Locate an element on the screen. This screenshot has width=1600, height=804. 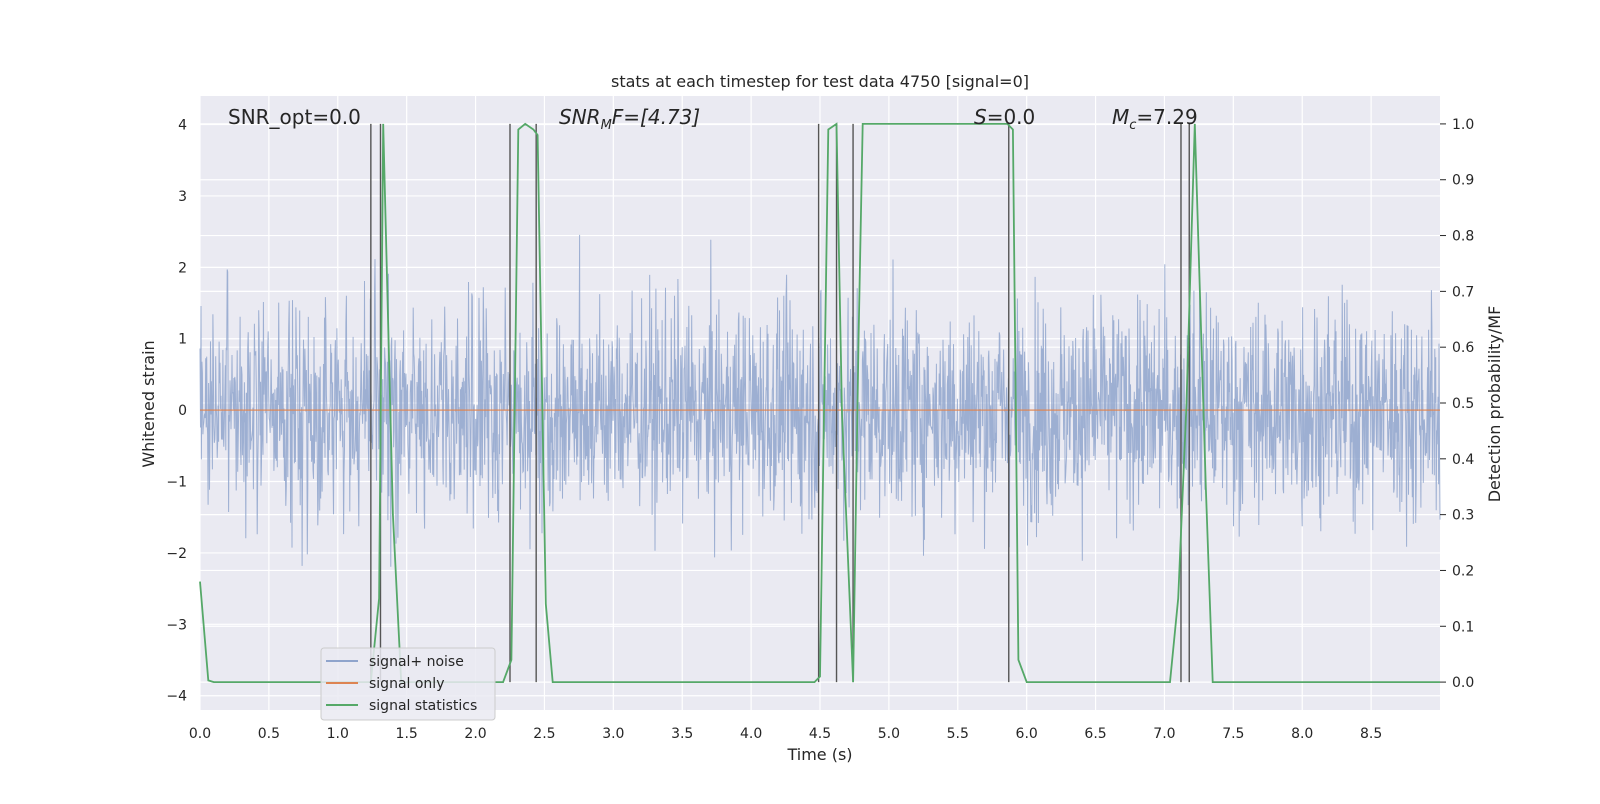
x-tick-label: 8.0 is located at coordinates (1302, 734).